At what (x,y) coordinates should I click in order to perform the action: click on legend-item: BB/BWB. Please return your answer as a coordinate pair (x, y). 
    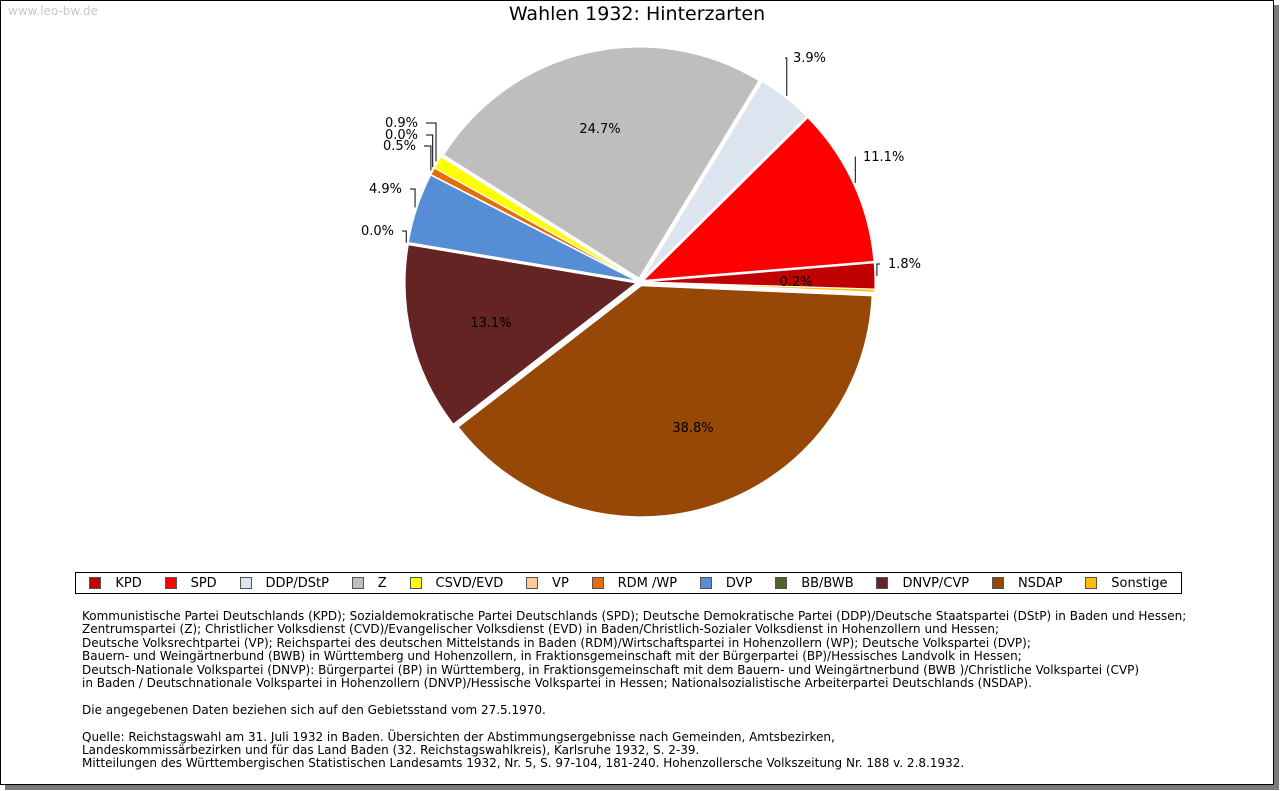
    Looking at the image, I should click on (814, 583).